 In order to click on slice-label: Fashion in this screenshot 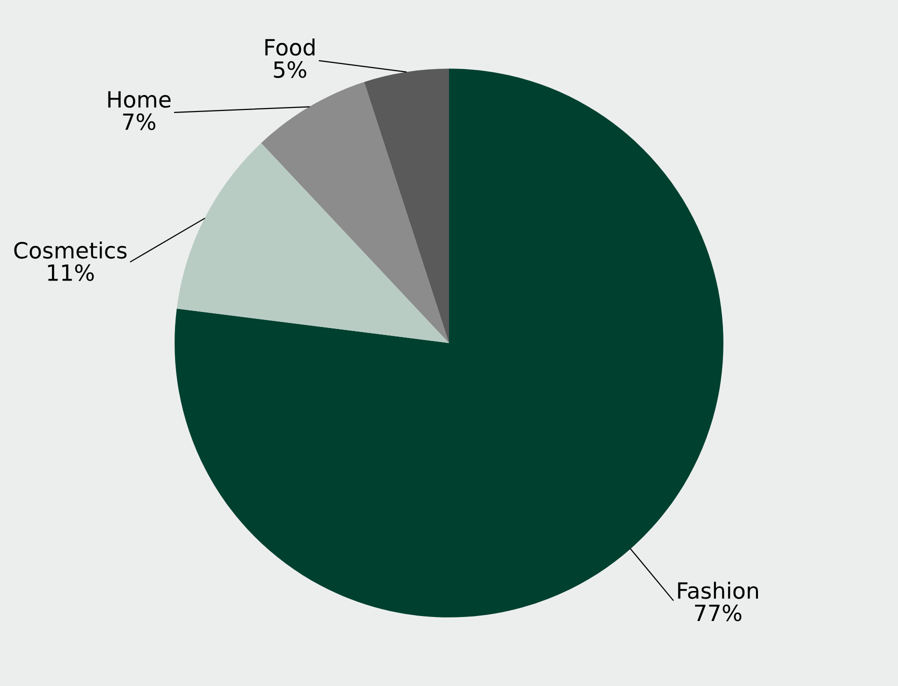, I will do `click(718, 590)`.